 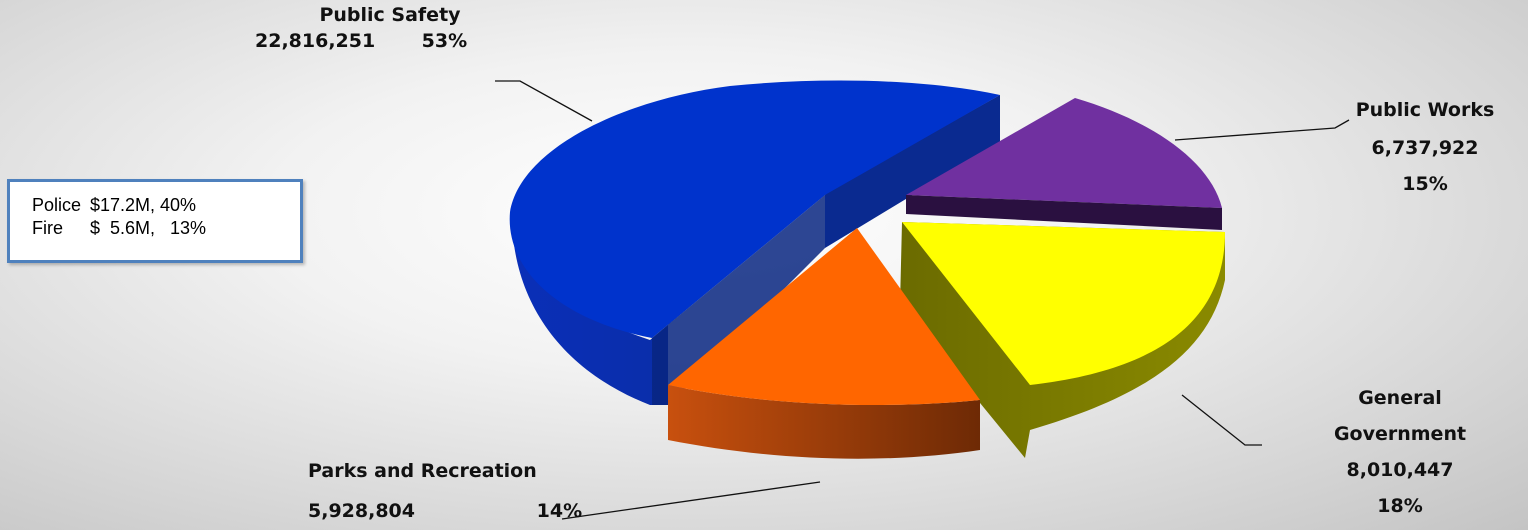 I want to click on label-public-safety: Public Safety 22,816,251 53%, so click(x=397, y=28).